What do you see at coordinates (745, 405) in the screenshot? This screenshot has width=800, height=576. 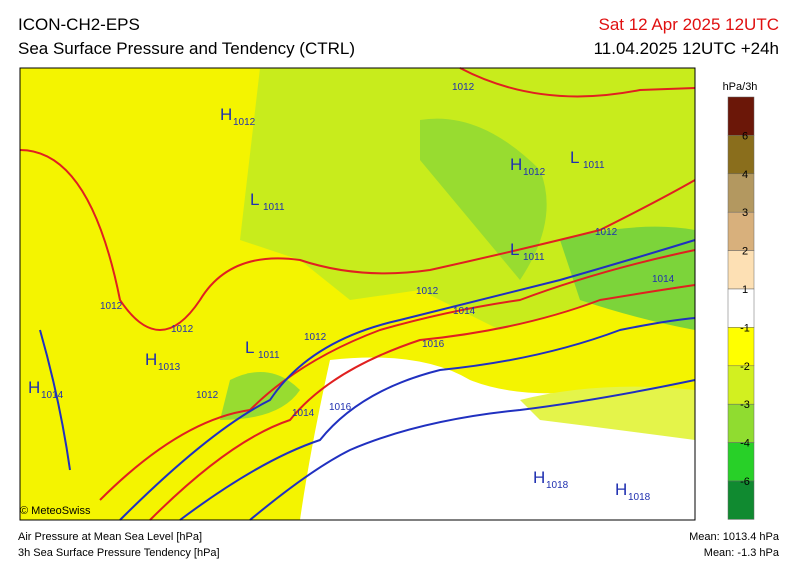 I see `legend-tick-label: -3` at bounding box center [745, 405].